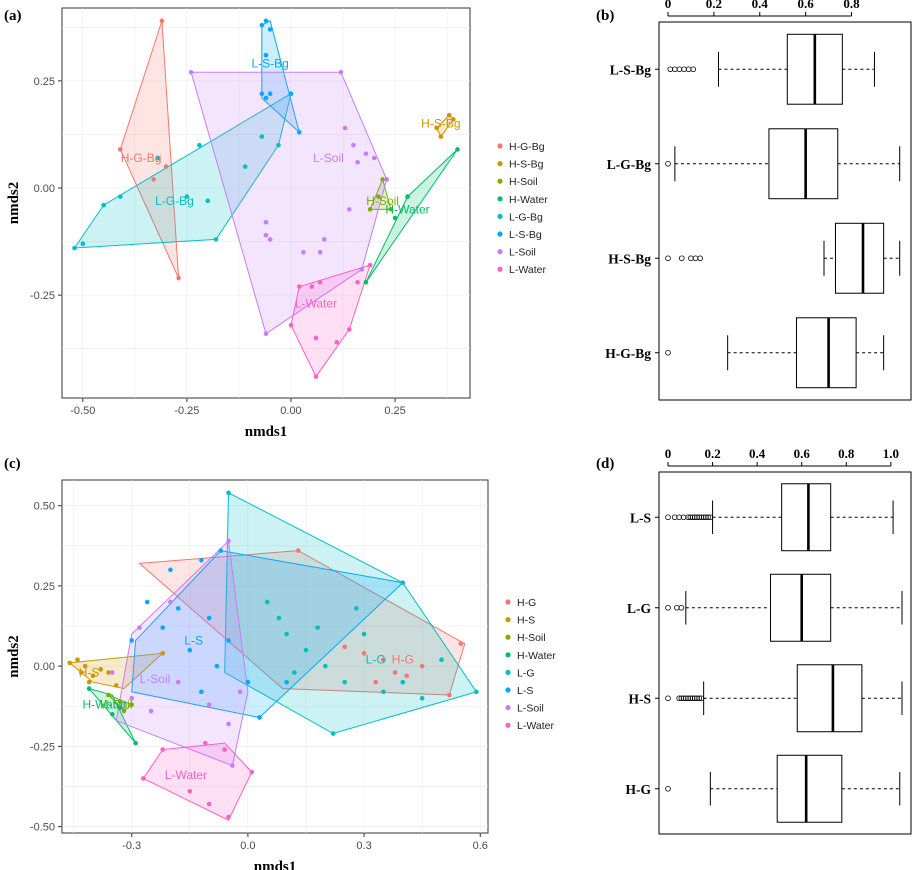  What do you see at coordinates (500, 269) in the screenshot?
I see `legend-key-L-Water` at bounding box center [500, 269].